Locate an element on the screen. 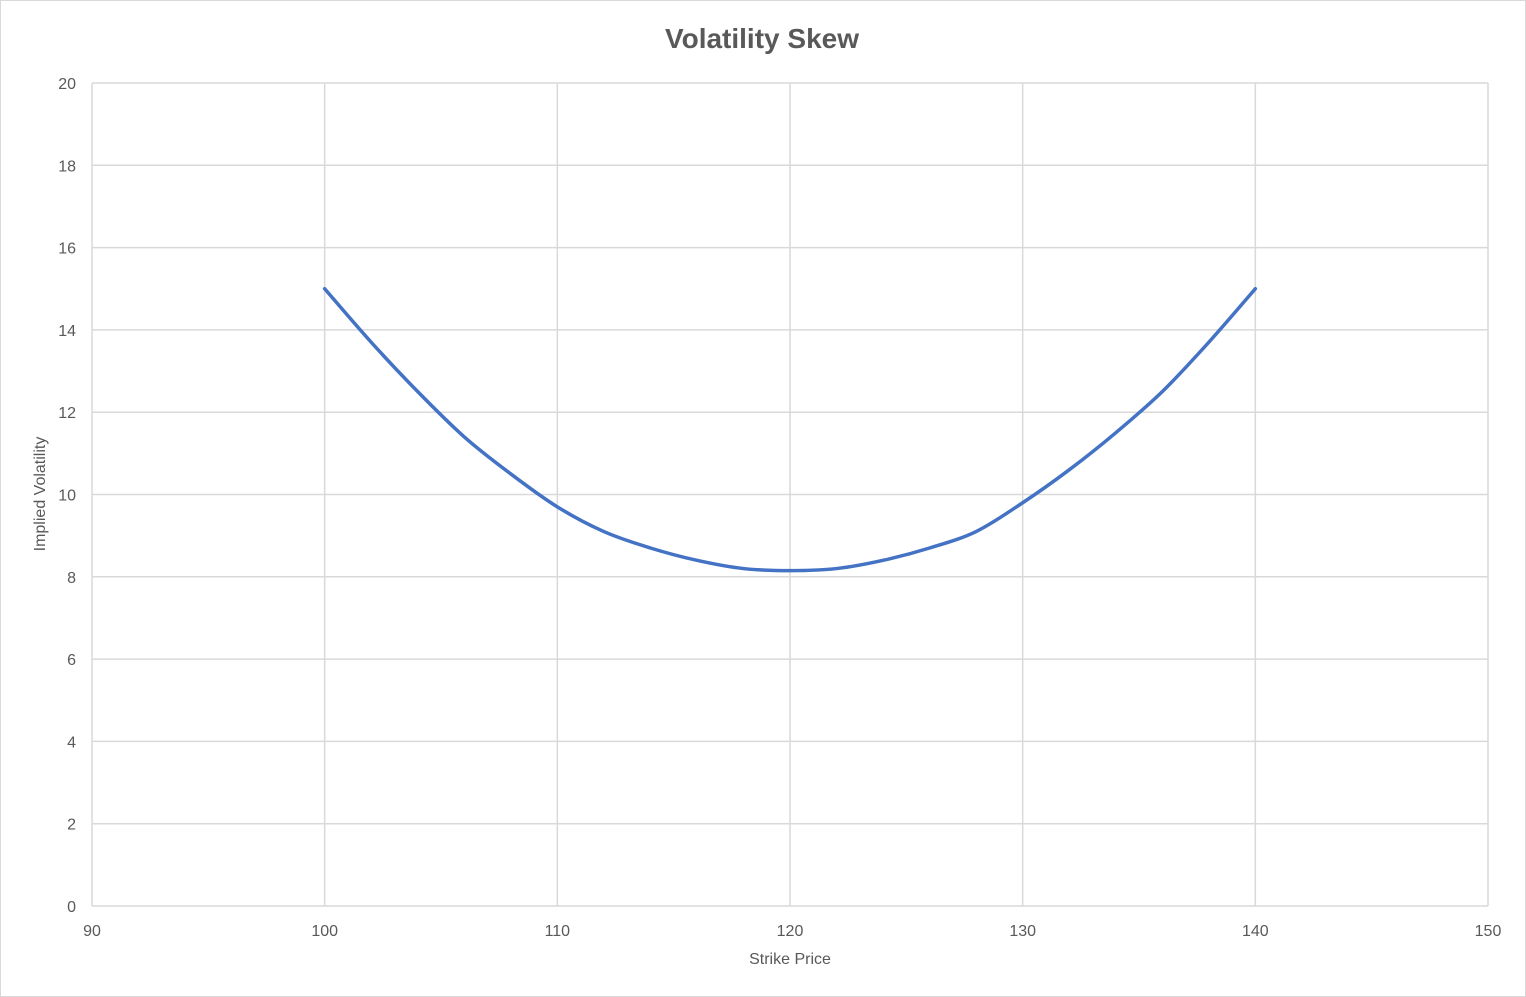 This screenshot has width=1526, height=997. y-tick-label: 2 is located at coordinates (71, 825).